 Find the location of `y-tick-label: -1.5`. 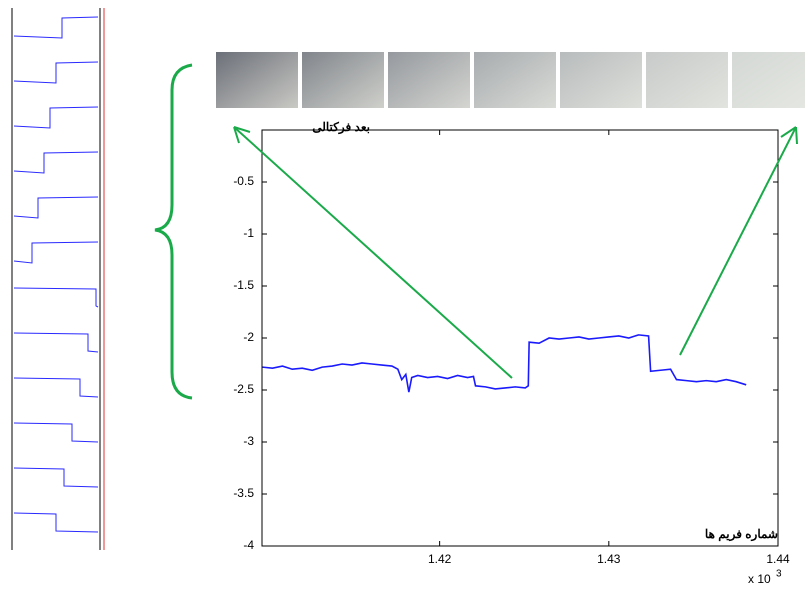

y-tick-label: -1.5 is located at coordinates (243, 285).